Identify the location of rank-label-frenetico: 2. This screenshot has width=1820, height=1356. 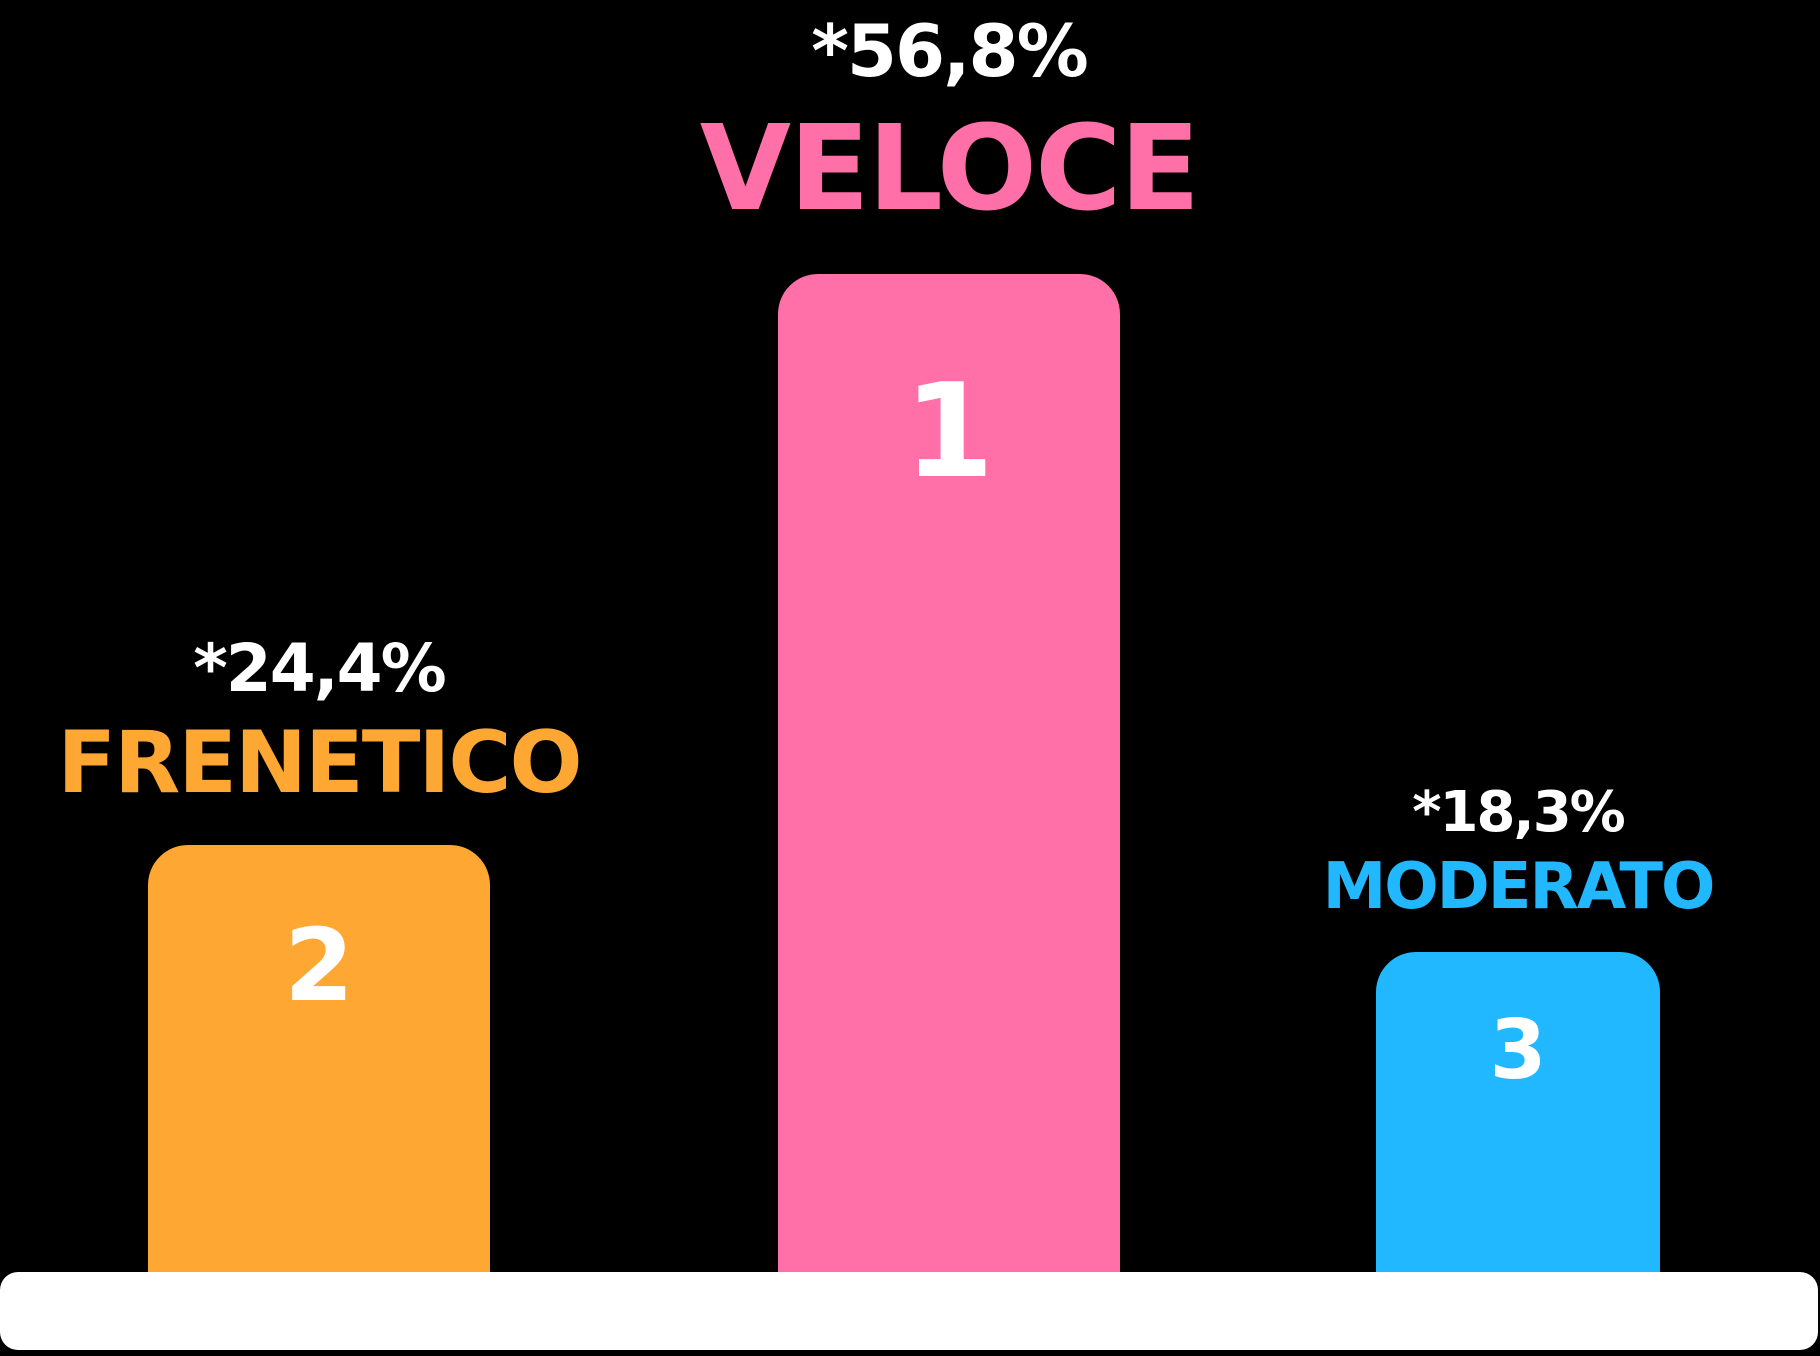
(319, 965).